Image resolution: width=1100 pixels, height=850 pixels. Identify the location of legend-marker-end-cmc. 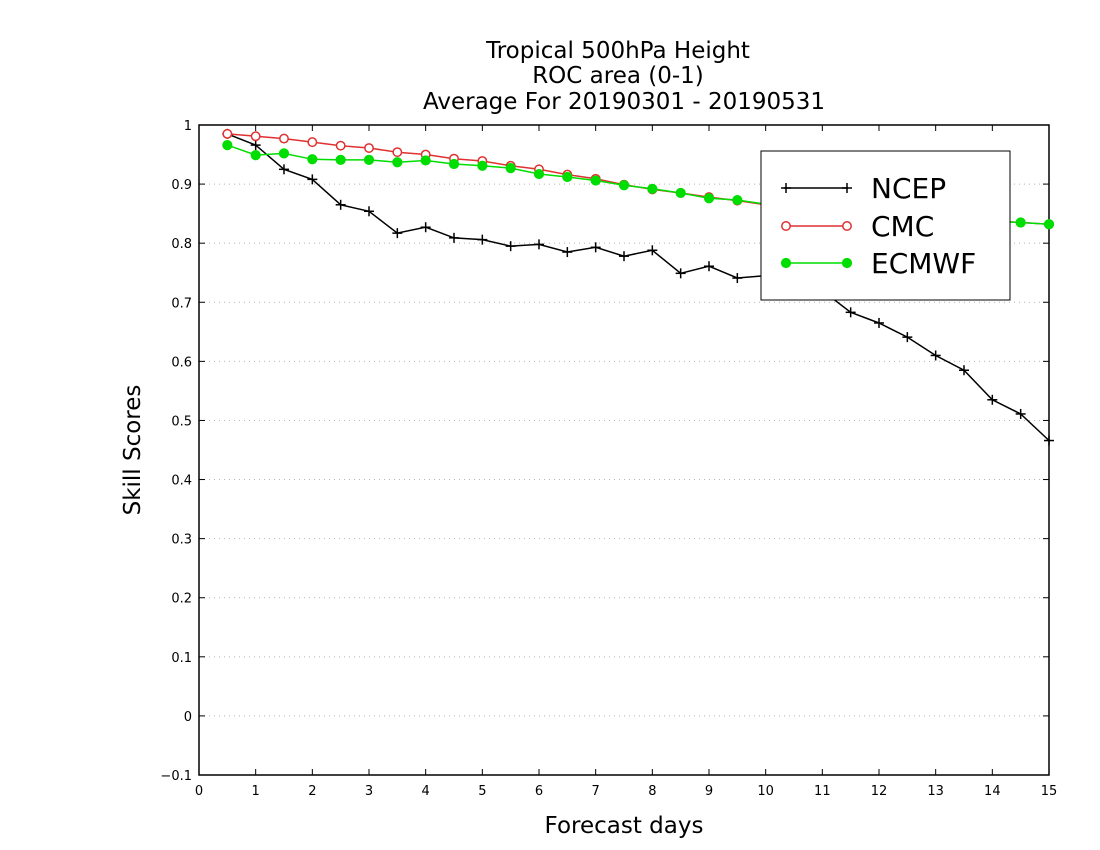
(847, 226).